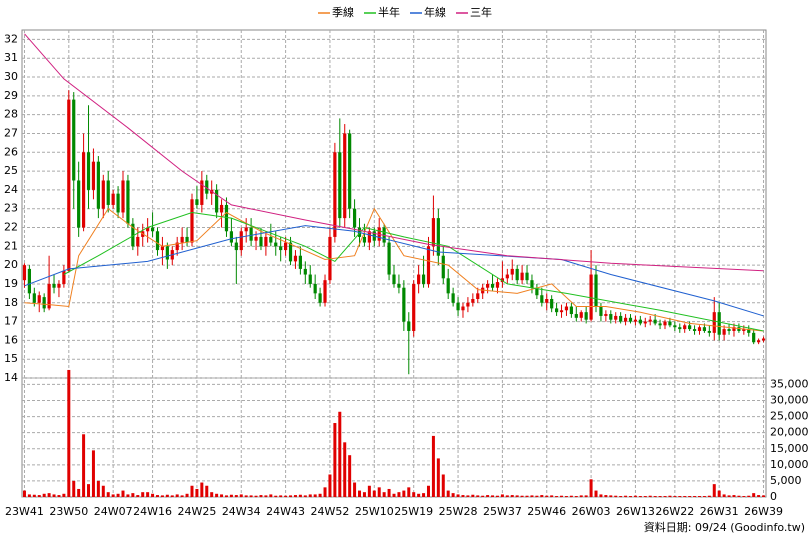 The width and height of the screenshot is (808, 540). Describe the element at coordinates (11, 38) in the screenshot. I see `y-tick-label: 32` at that location.